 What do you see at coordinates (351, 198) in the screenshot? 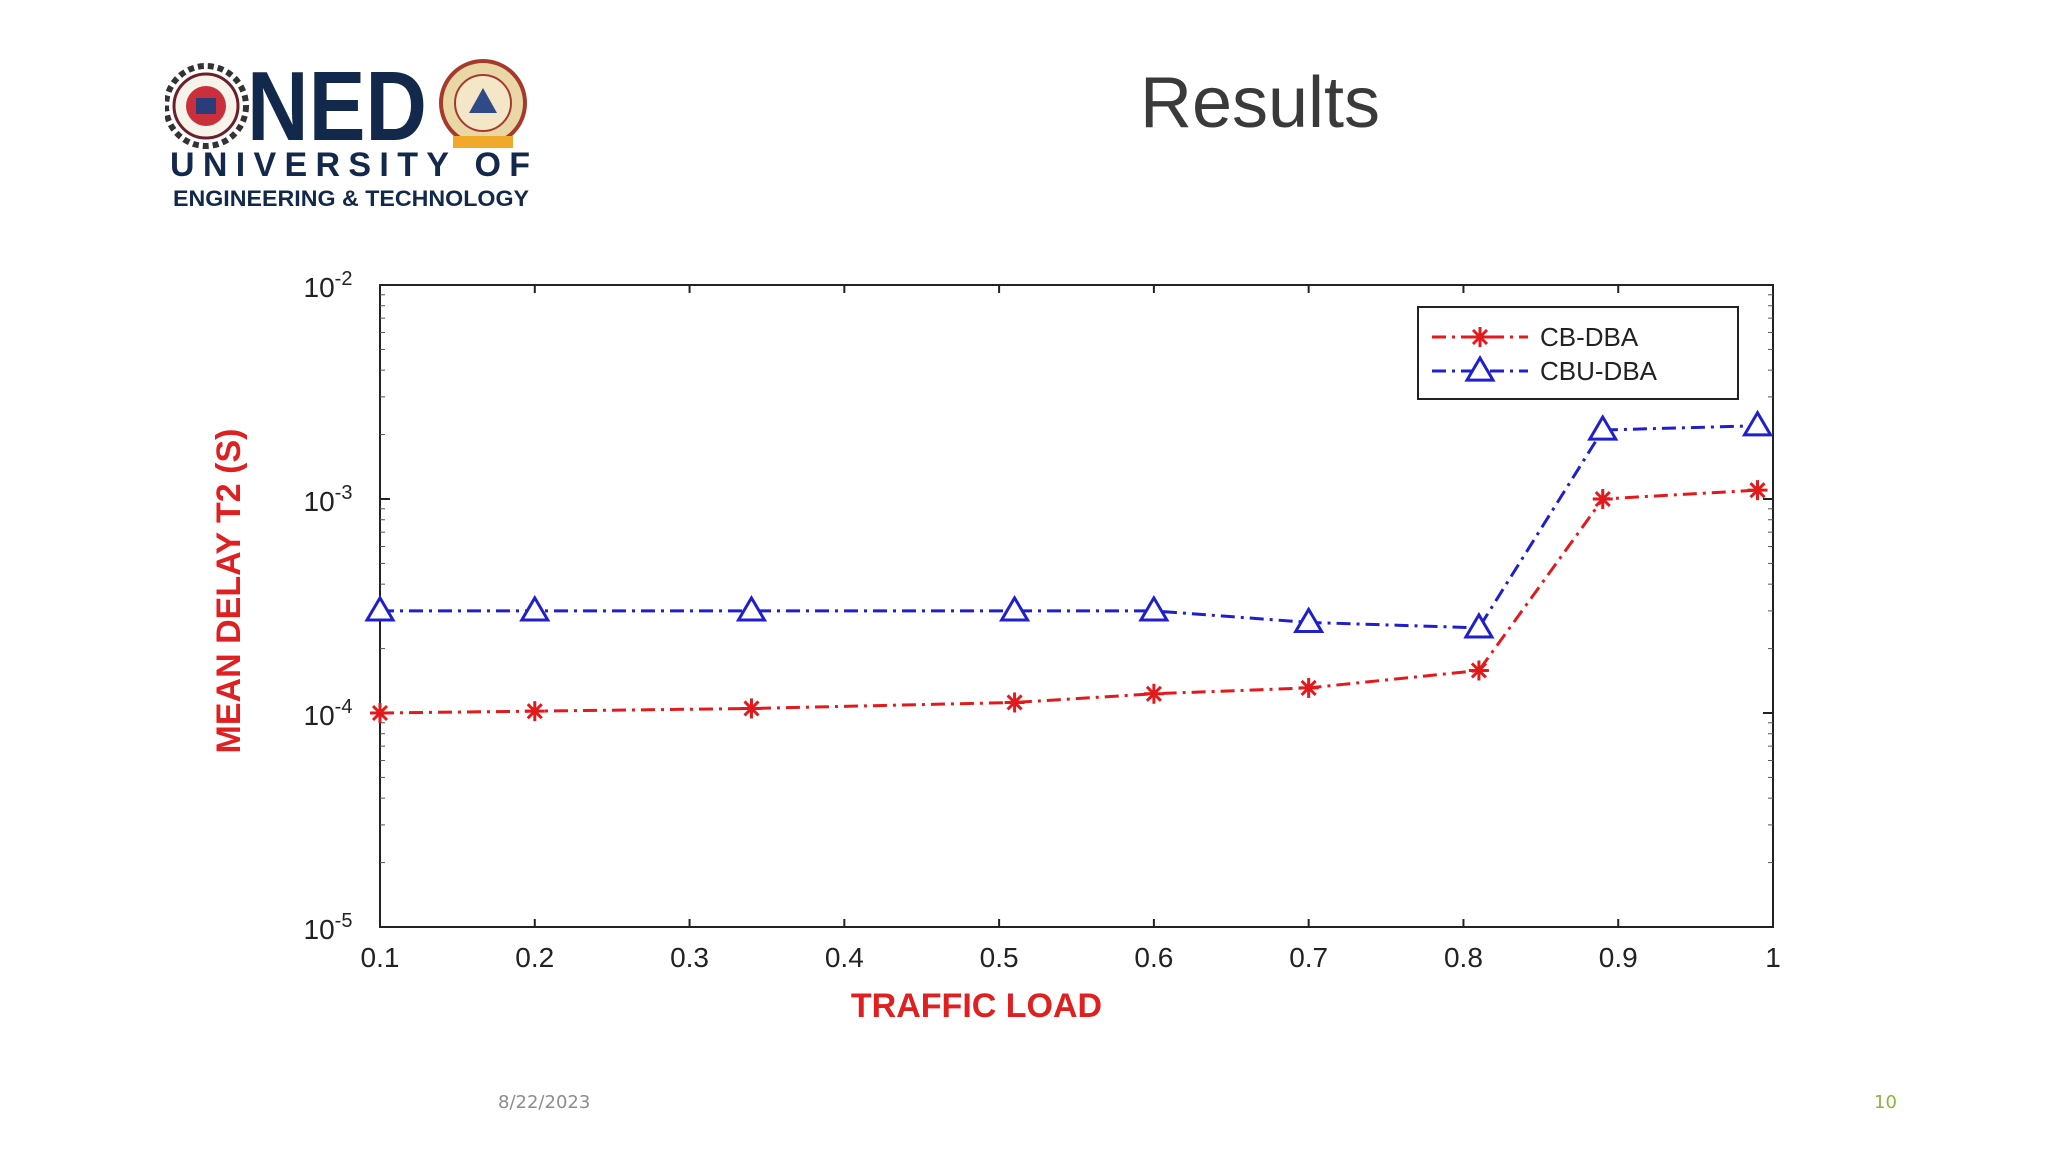
I see `logo-line2: ENGINEERING & TECHNOLOGY` at bounding box center [351, 198].